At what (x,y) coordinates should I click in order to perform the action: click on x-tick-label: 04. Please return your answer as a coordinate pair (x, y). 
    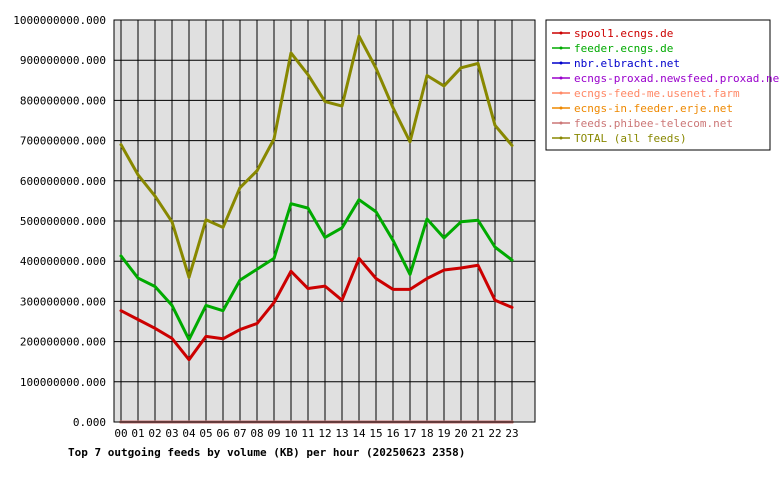
    Looking at the image, I should click on (189, 433).